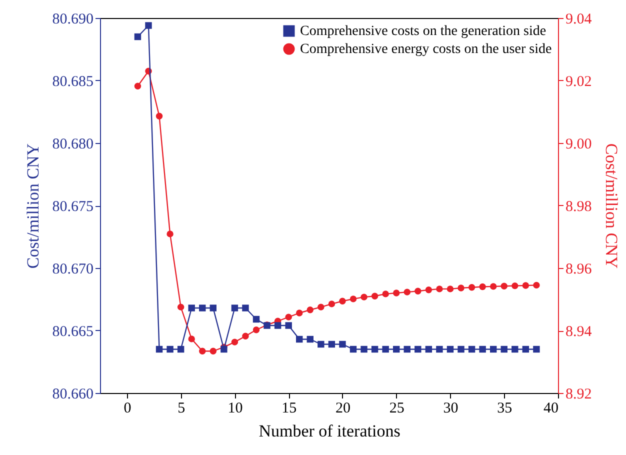  What do you see at coordinates (73, 82) in the screenshot?
I see `y-tick-label: 80.685` at bounding box center [73, 82].